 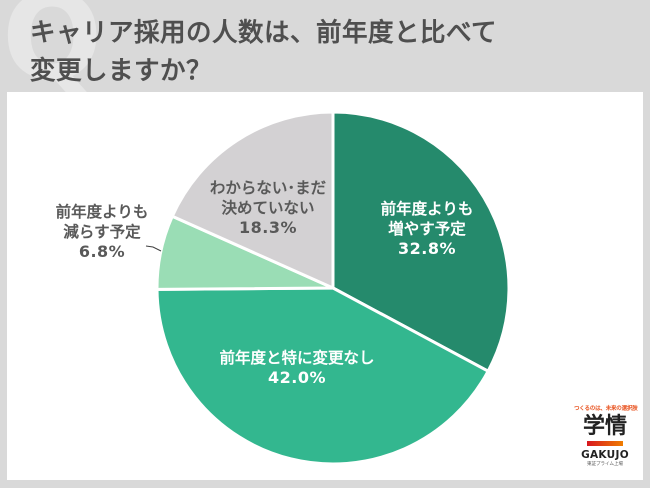 I want to click on slice-undecided, so click(x=252, y=200).